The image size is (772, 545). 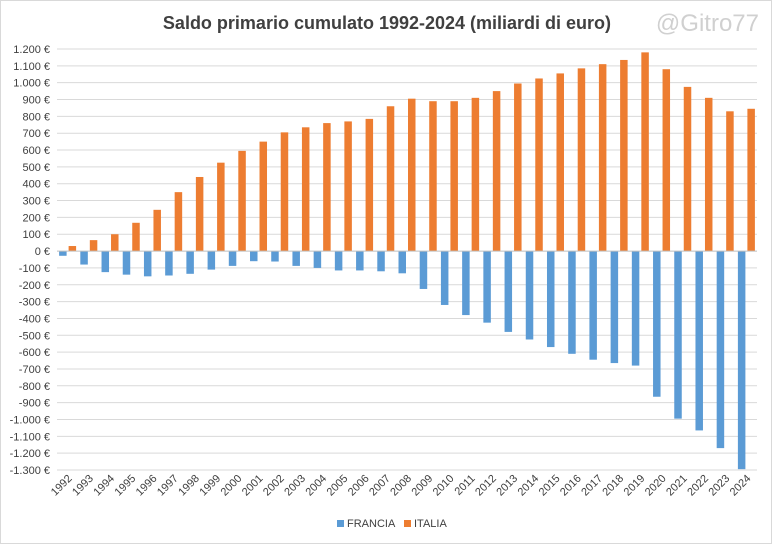 I want to click on x-tick-label: 1998, so click(x=189, y=486).